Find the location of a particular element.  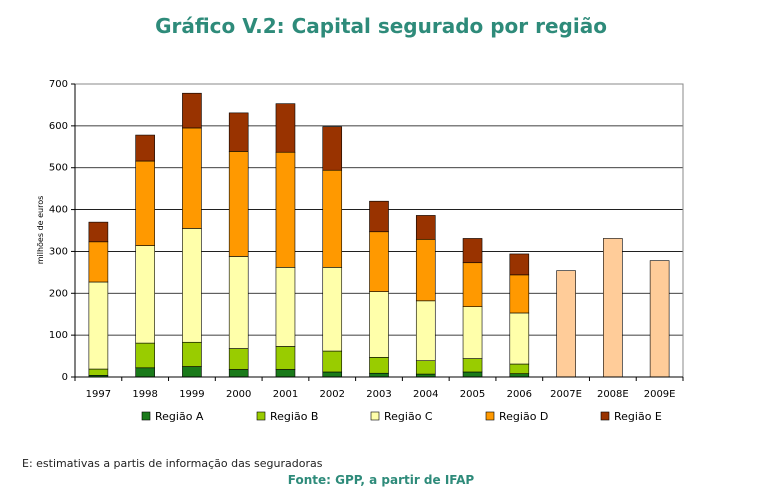

x-tick-label: 2006 is located at coordinates (519, 394).